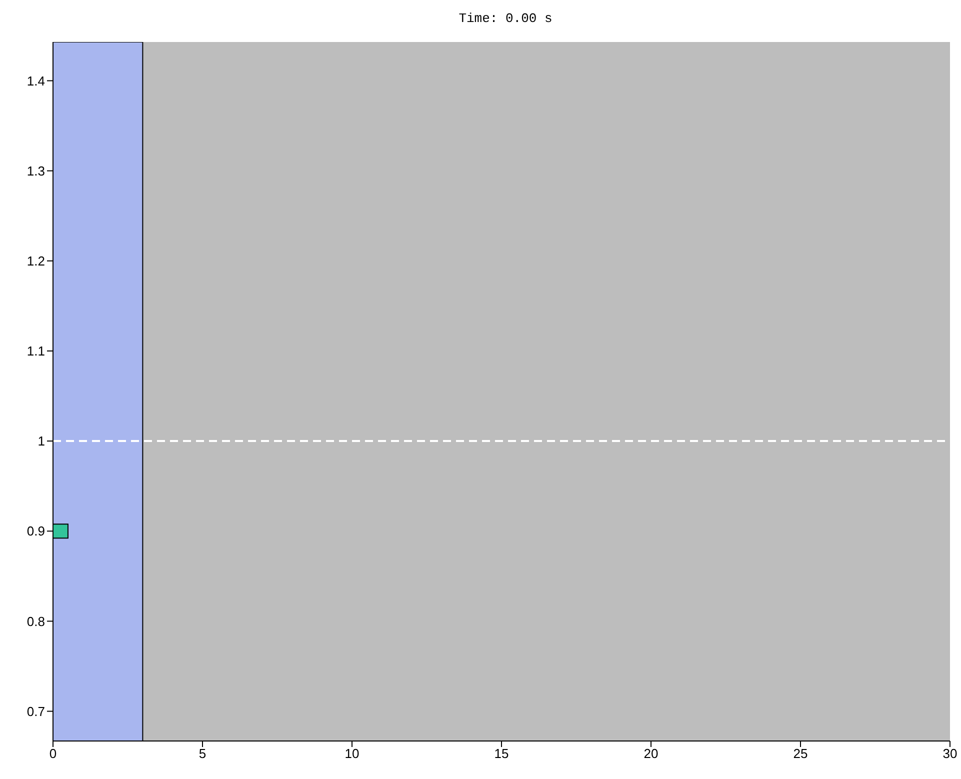  What do you see at coordinates (202, 754) in the screenshot?
I see `x-tick-label: 5` at bounding box center [202, 754].